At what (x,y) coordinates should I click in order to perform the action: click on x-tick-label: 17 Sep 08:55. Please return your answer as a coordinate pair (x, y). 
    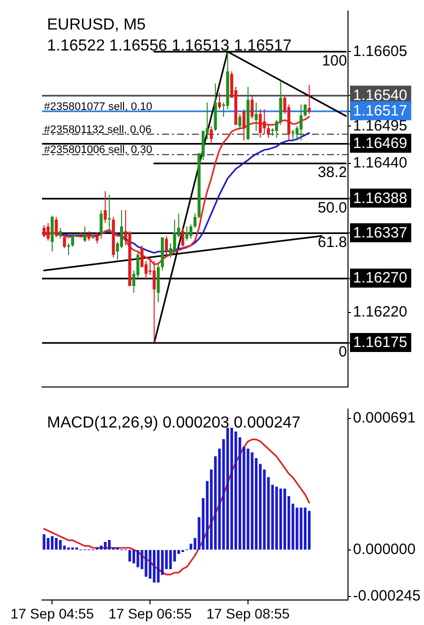
    Looking at the image, I should click on (248, 613).